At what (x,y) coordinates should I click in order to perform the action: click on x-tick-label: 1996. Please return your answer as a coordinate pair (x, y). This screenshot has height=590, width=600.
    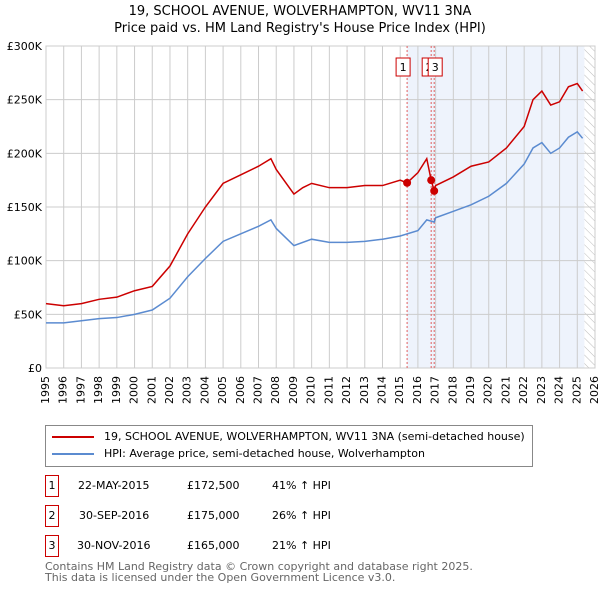
    Looking at the image, I should click on (63, 390).